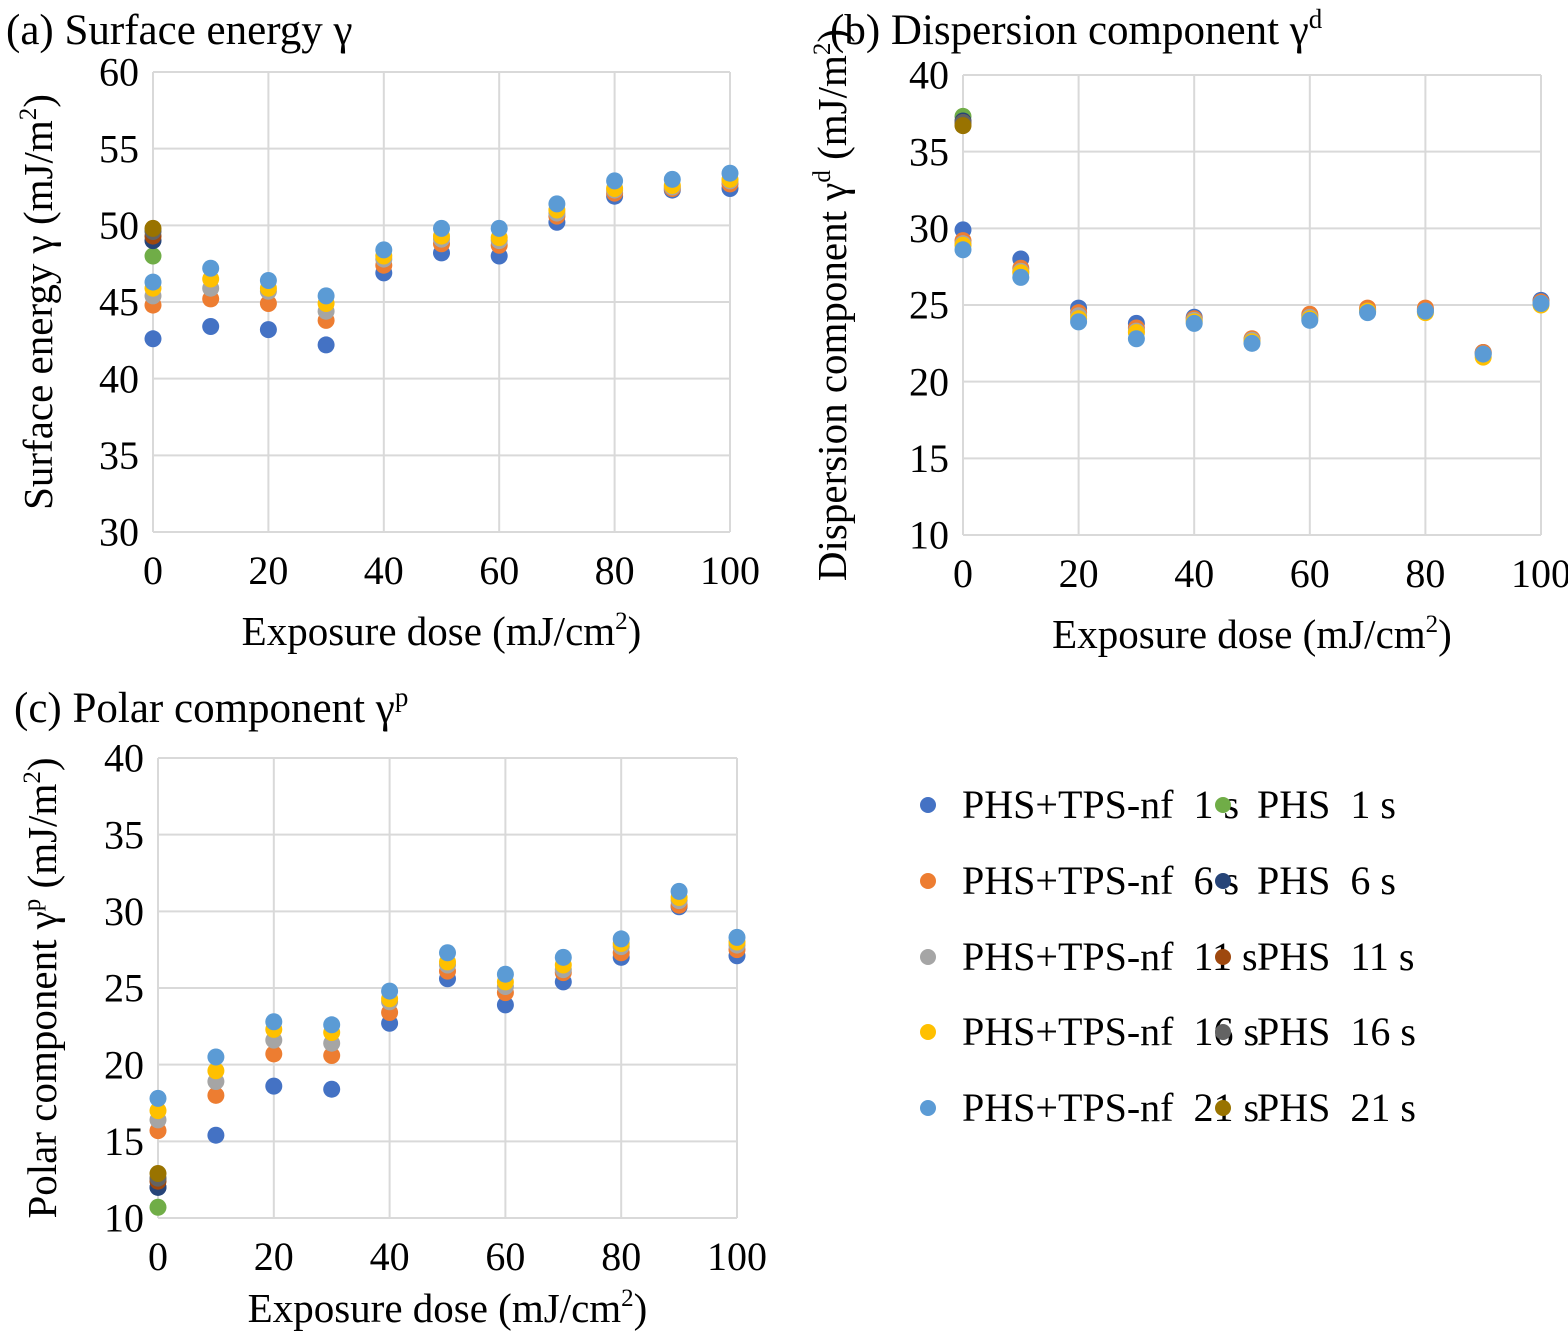  I want to click on legend-label: PHS 11 s, so click(1336, 956).